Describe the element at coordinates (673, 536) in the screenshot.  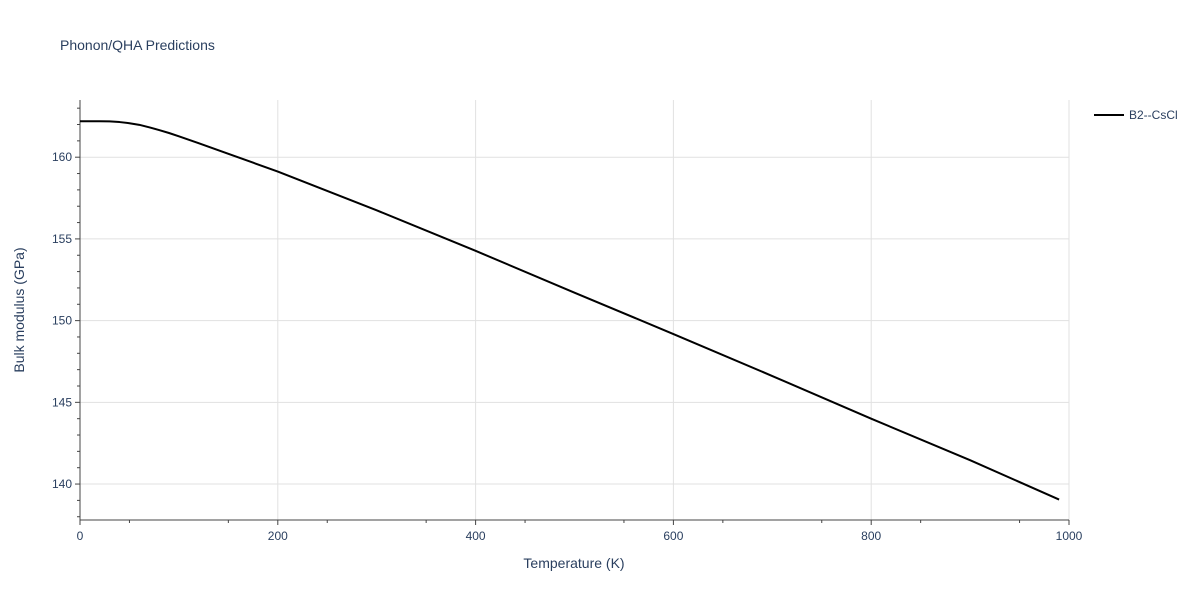
I see `x-tick-label: 600` at that location.